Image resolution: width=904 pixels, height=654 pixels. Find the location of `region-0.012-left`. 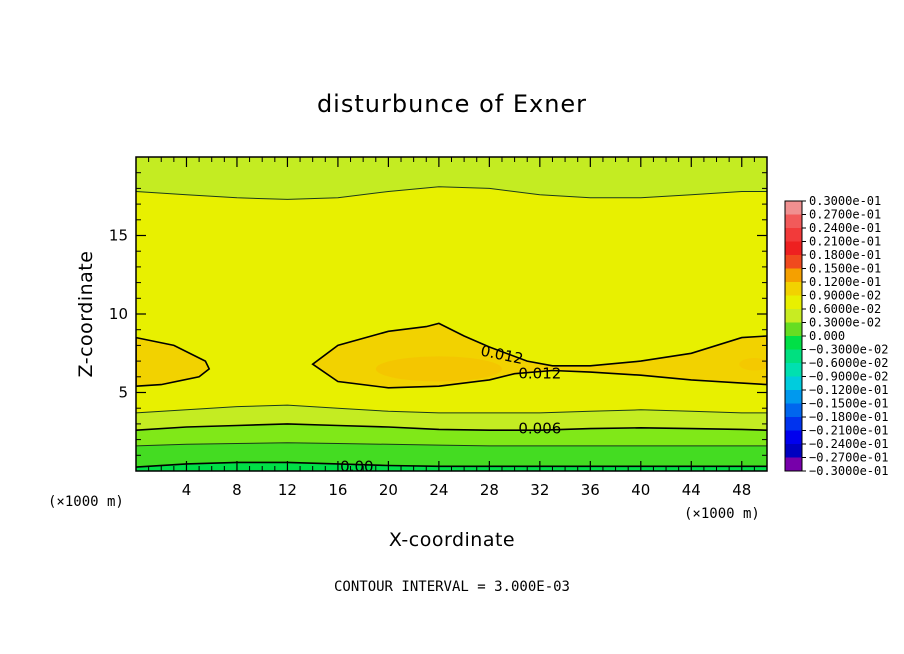

region-0.012-left is located at coordinates (173, 362).